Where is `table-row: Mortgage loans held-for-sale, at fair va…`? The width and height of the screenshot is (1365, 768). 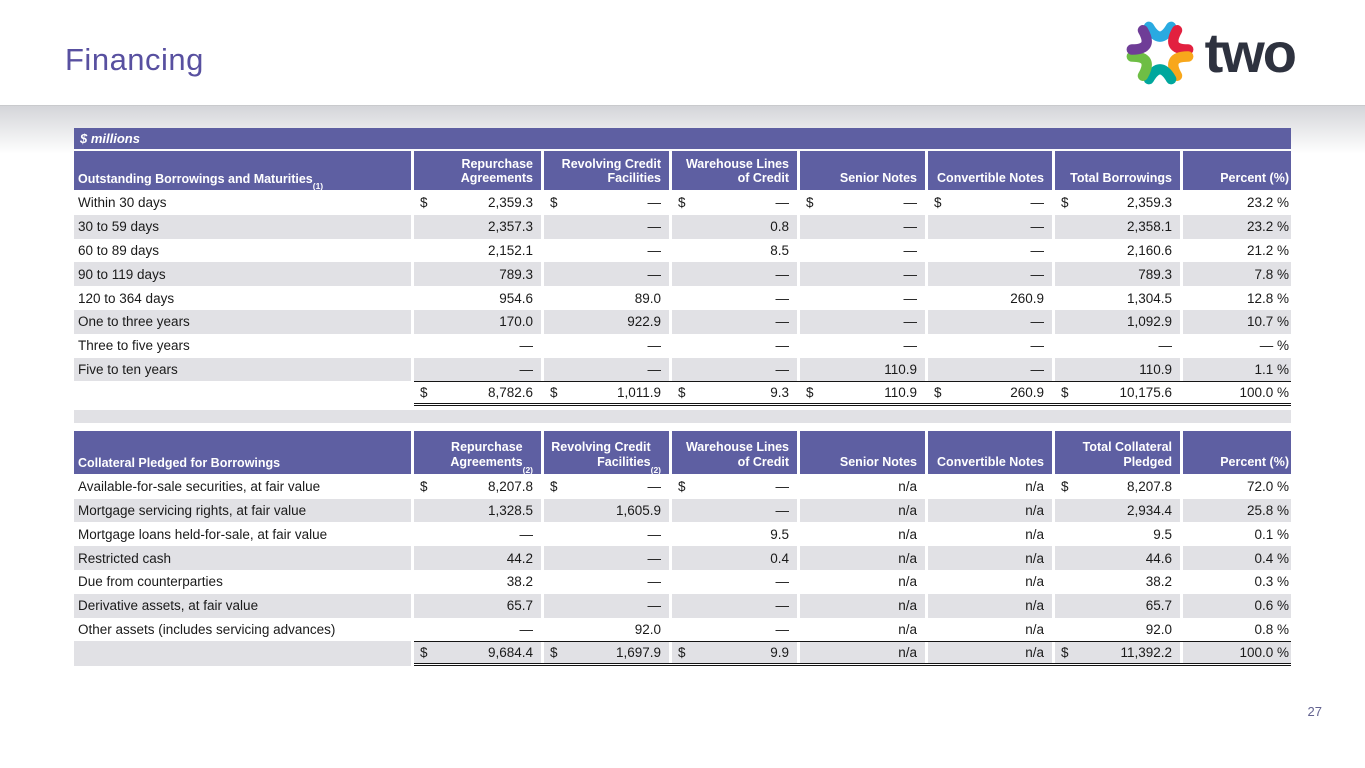
table-row: Mortgage loans held-for-sale, at fair va… is located at coordinates (682, 534).